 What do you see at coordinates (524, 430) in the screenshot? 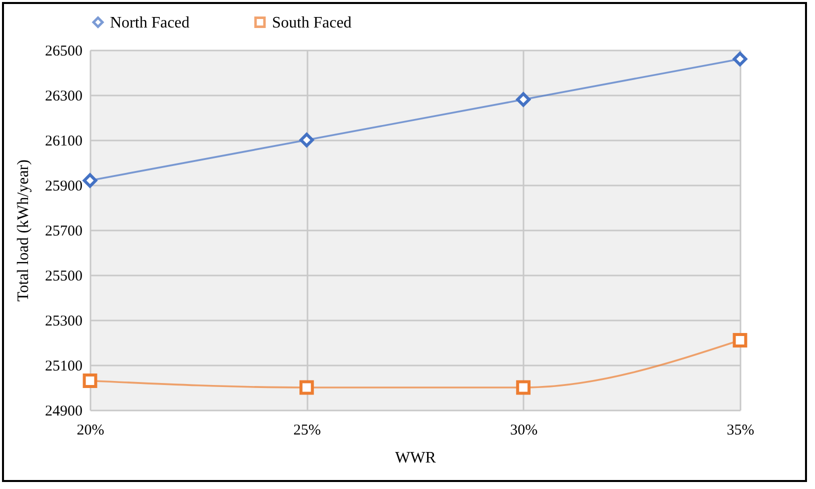
I see `x-tick-label: 30%` at bounding box center [524, 430].